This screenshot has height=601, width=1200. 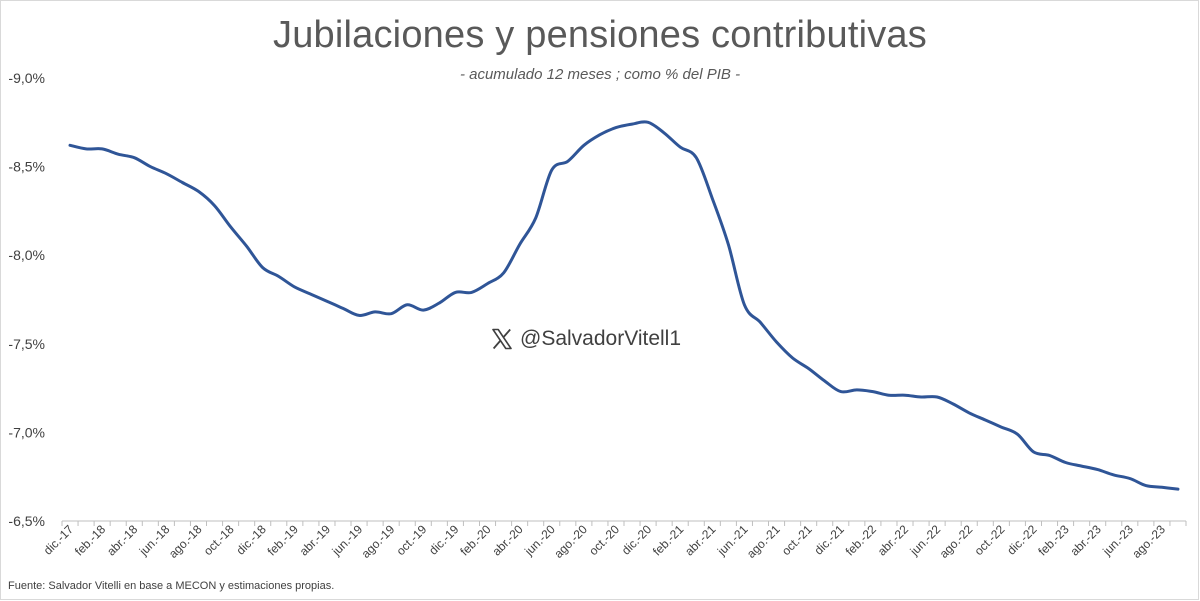 I want to click on y-tick-label: -7,5%, so click(x=26, y=344).